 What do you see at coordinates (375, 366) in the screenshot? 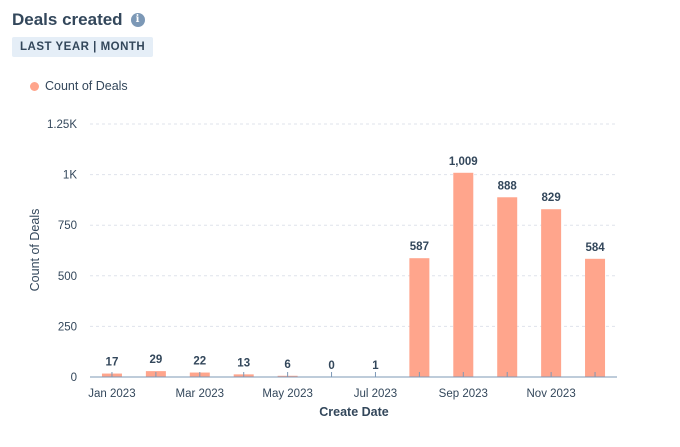
I see `data-label: 1` at bounding box center [375, 366].